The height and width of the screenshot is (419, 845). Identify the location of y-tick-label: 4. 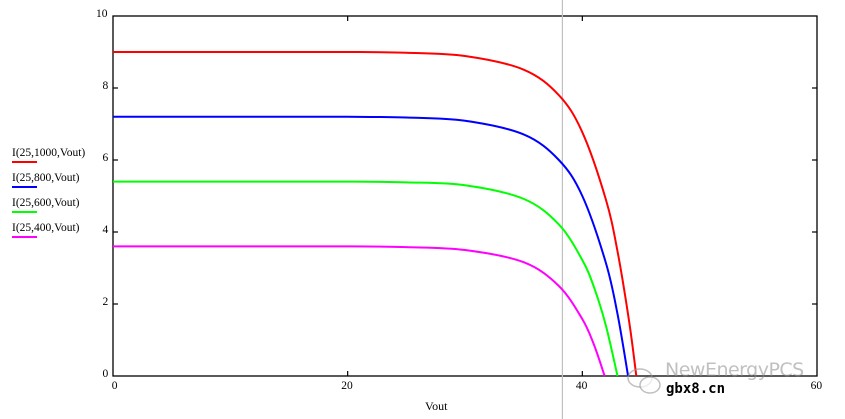
(105, 230).